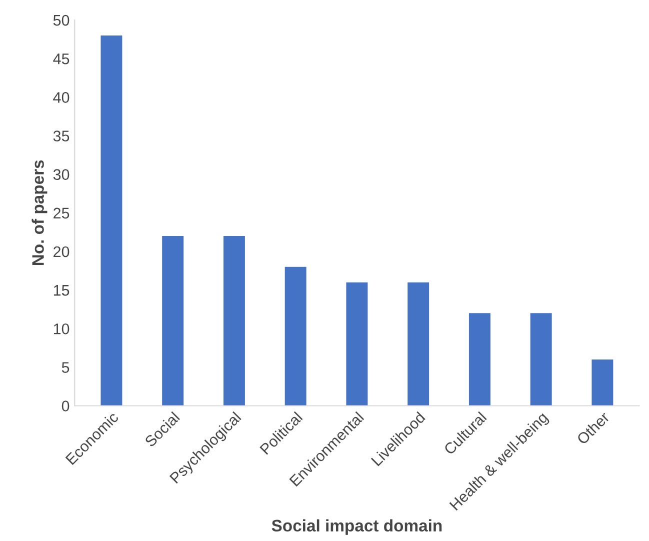 Image resolution: width=649 pixels, height=541 pixels. Describe the element at coordinates (357, 527) in the screenshot. I see `x-axis-title: Social impact domain` at that location.